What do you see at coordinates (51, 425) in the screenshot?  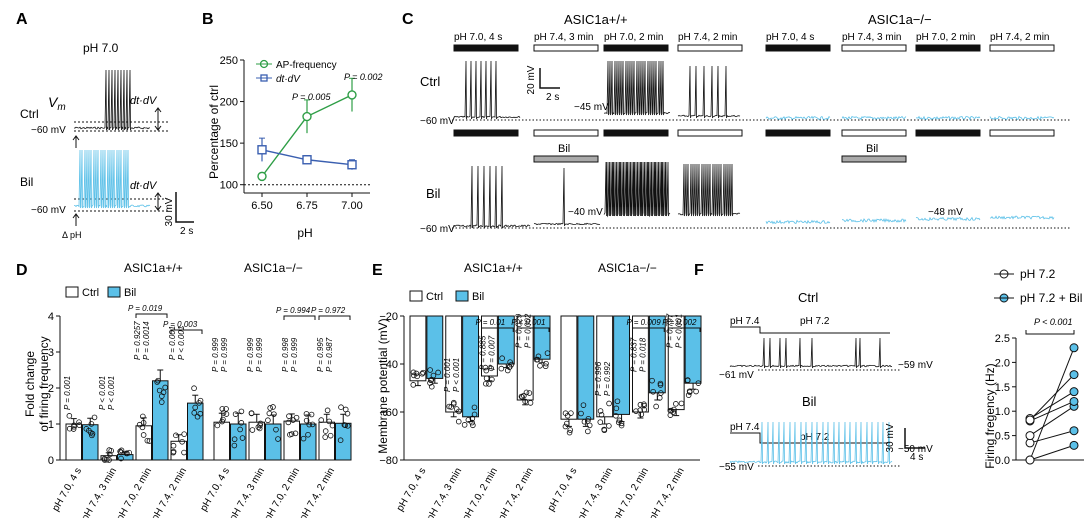 I see `d-ytick-label-1: 1` at bounding box center [51, 425].